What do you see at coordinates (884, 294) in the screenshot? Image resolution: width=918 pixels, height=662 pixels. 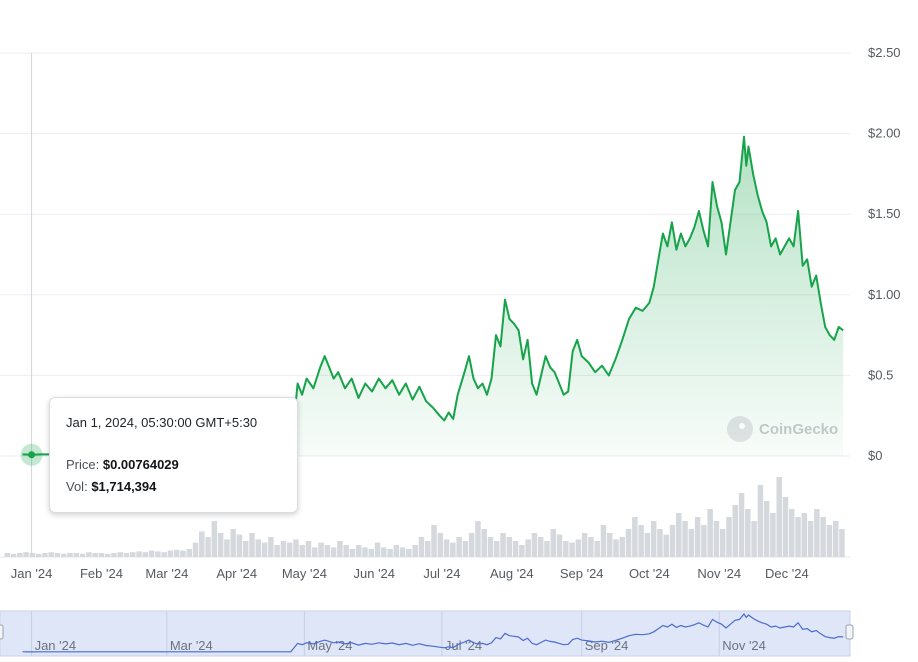 I see `y-tick-label: $1.00` at bounding box center [884, 294].